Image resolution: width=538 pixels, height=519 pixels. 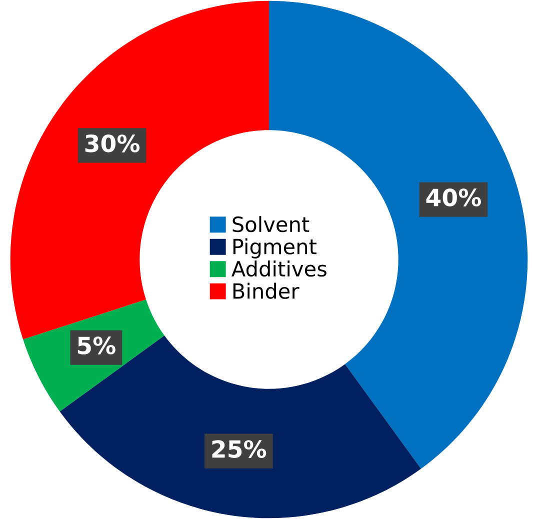 What do you see at coordinates (97, 345) in the screenshot?
I see `data-label: 5%` at bounding box center [97, 345].